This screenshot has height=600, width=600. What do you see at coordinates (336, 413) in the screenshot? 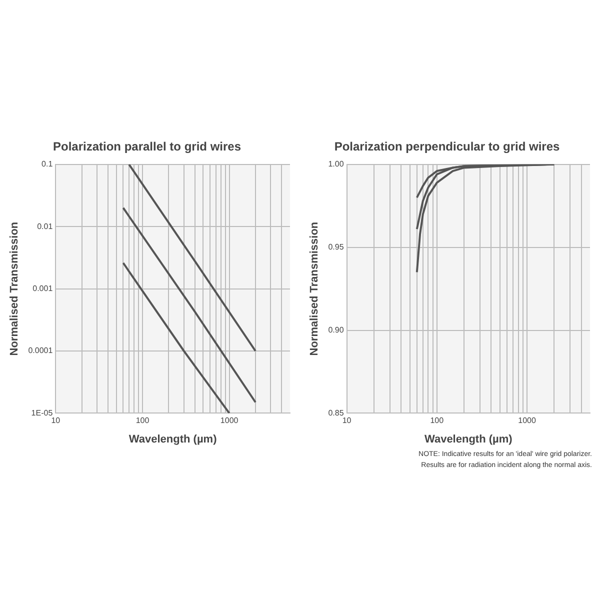
I see `y-tick-label: 0.85` at bounding box center [336, 413].